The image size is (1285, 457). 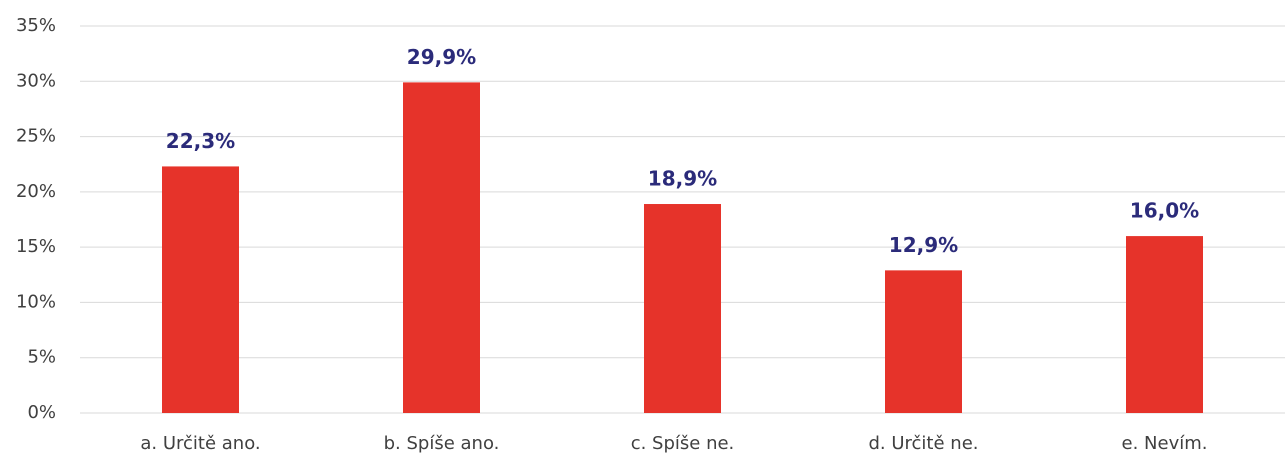 What do you see at coordinates (683, 443) in the screenshot?
I see `x-tick-label: c. Spíše ne.` at bounding box center [683, 443].